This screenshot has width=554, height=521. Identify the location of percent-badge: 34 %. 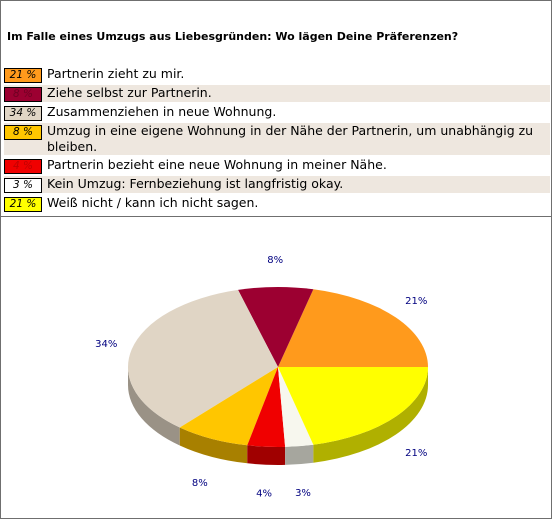
(23, 113).